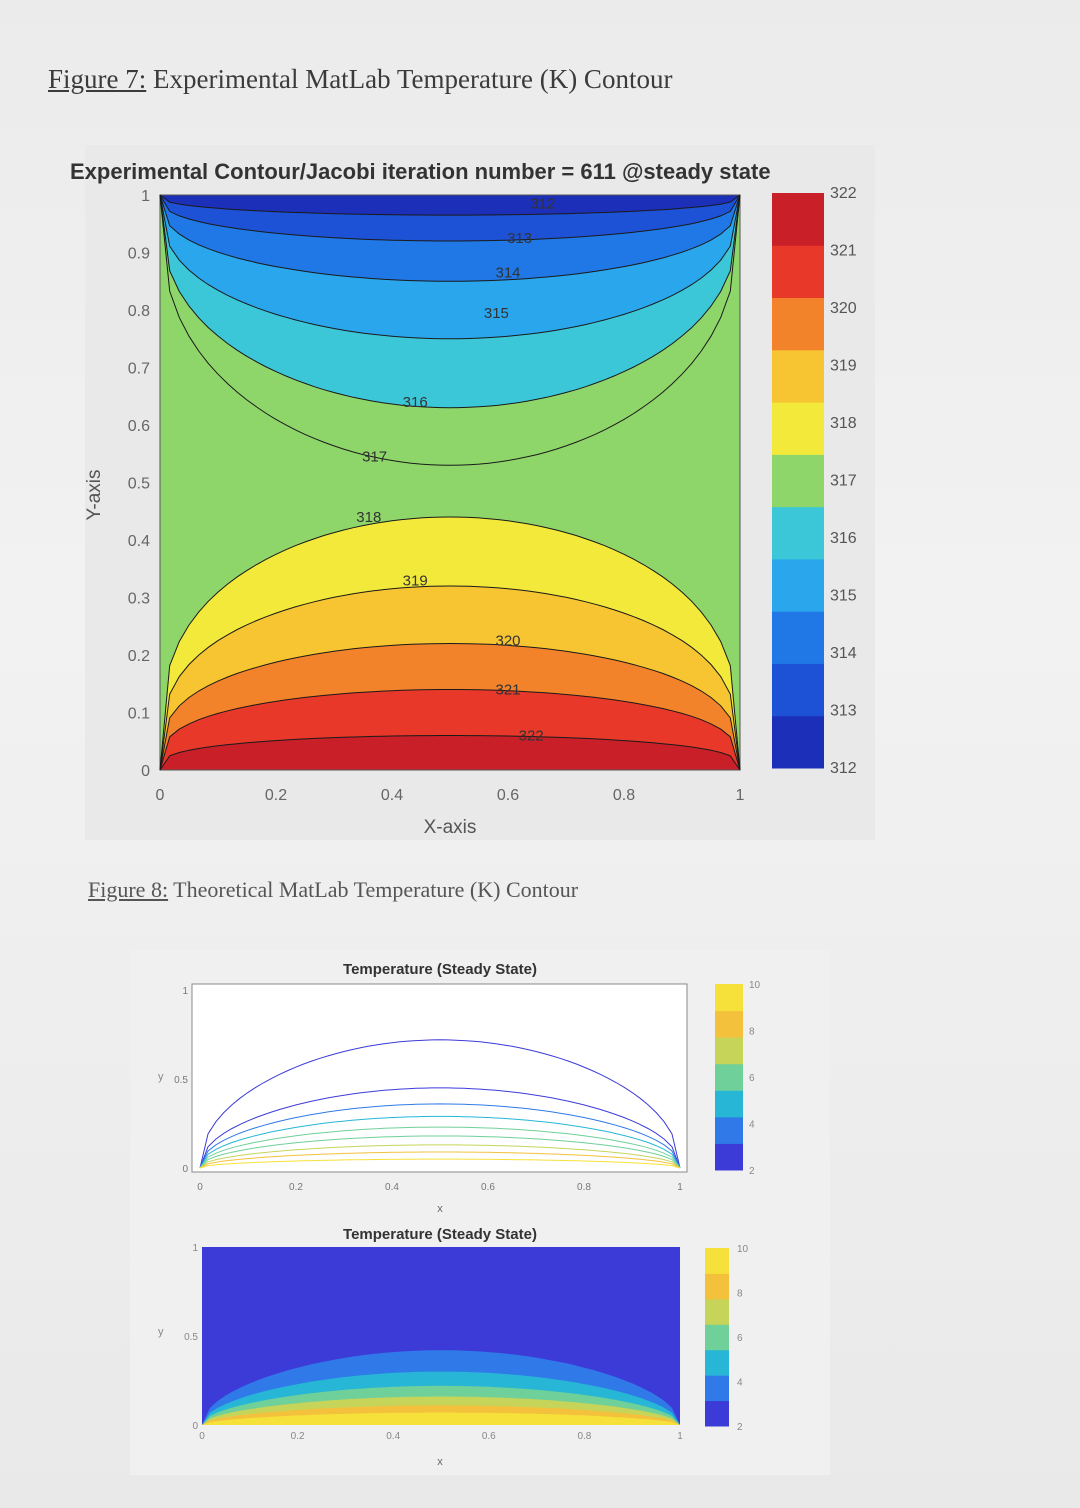 This screenshot has width=1080, height=1508. What do you see at coordinates (139, 656) in the screenshot?
I see `y-tick-label: 0.2` at bounding box center [139, 656].